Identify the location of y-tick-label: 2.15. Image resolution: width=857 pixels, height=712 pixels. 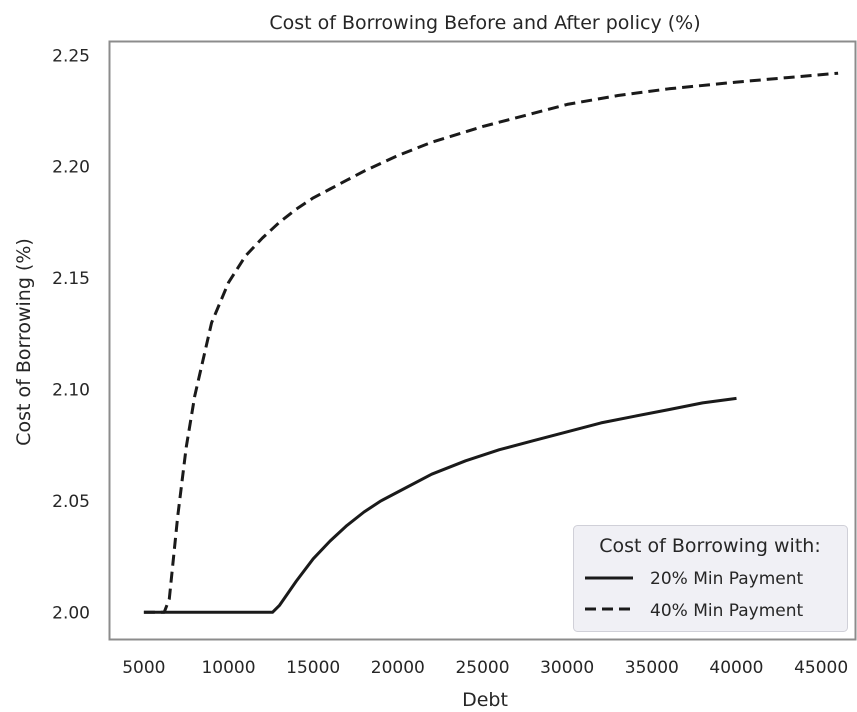
(71, 279).